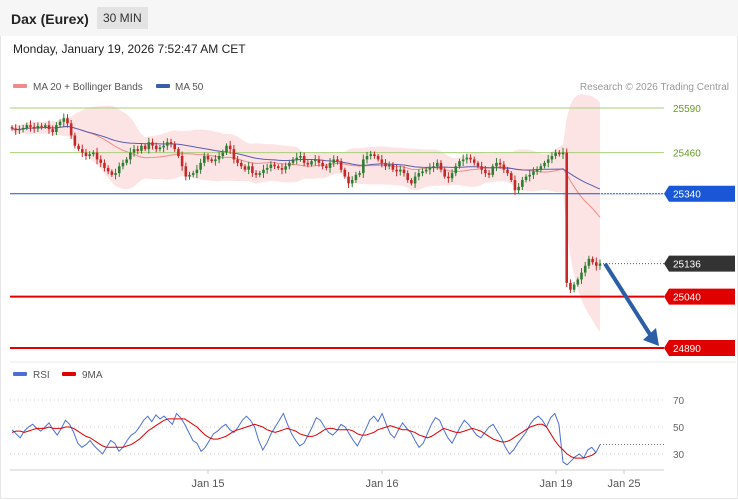 The height and width of the screenshot is (500, 738). Describe the element at coordinates (628, 300) in the screenshot. I see `forecast-arrow-shaft` at that location.